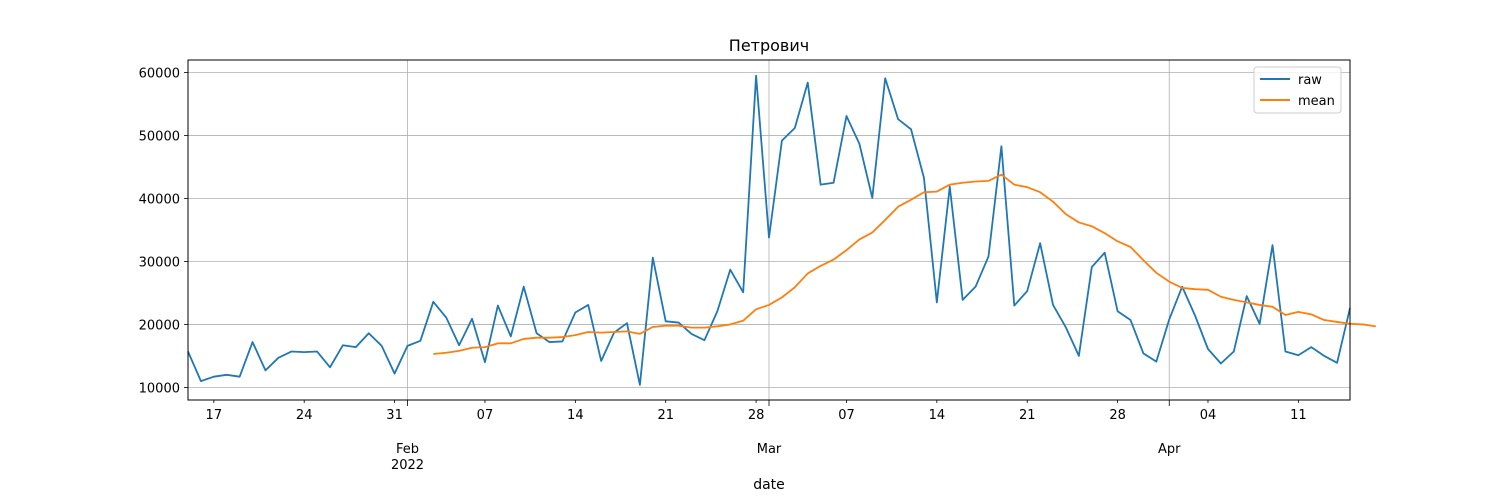 This screenshot has height=500, width=1500. I want to click on legend-label-raw: raw, so click(1310, 80).